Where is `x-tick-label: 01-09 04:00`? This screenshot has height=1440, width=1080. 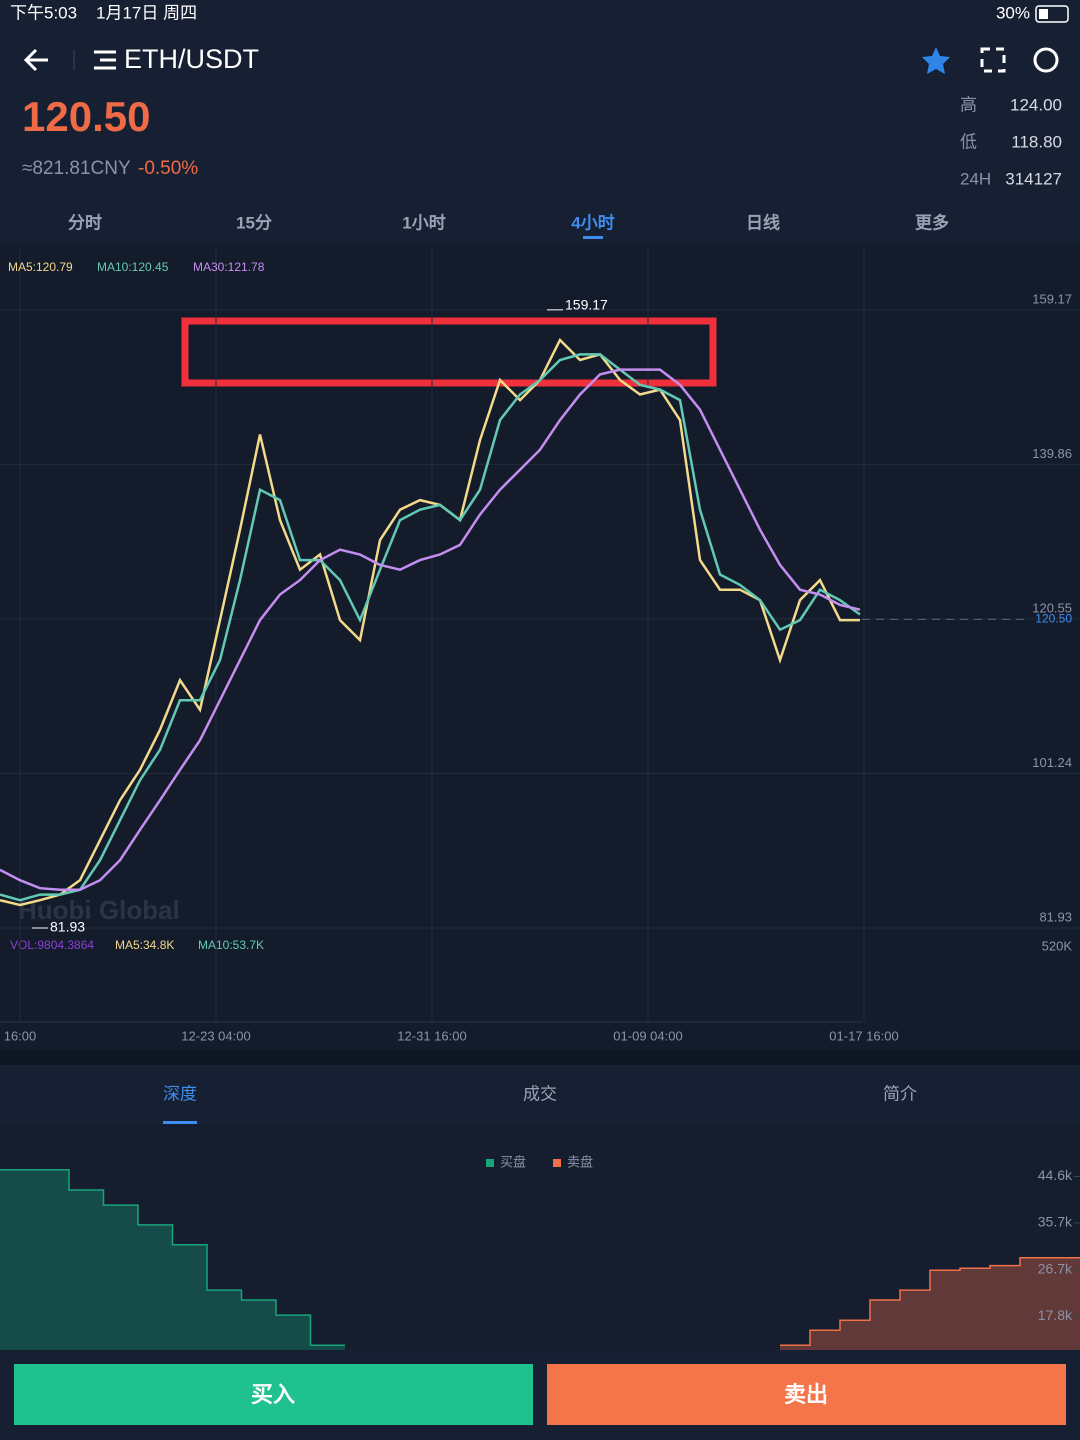 x-tick-label: 01-09 04:00 is located at coordinates (647, 1035).